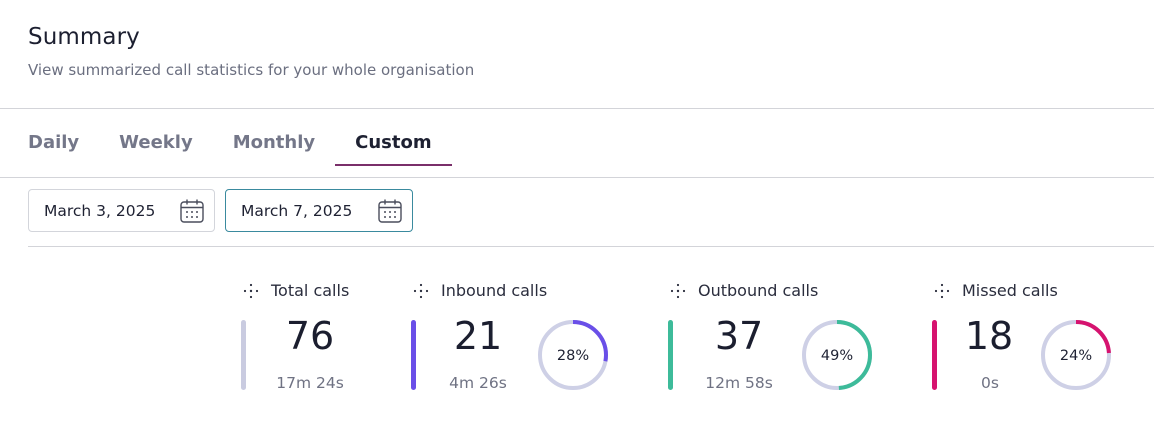 The image size is (1154, 424). What do you see at coordinates (739, 383) in the screenshot?
I see `outbound-calls-duration: 12m 58s` at bounding box center [739, 383].